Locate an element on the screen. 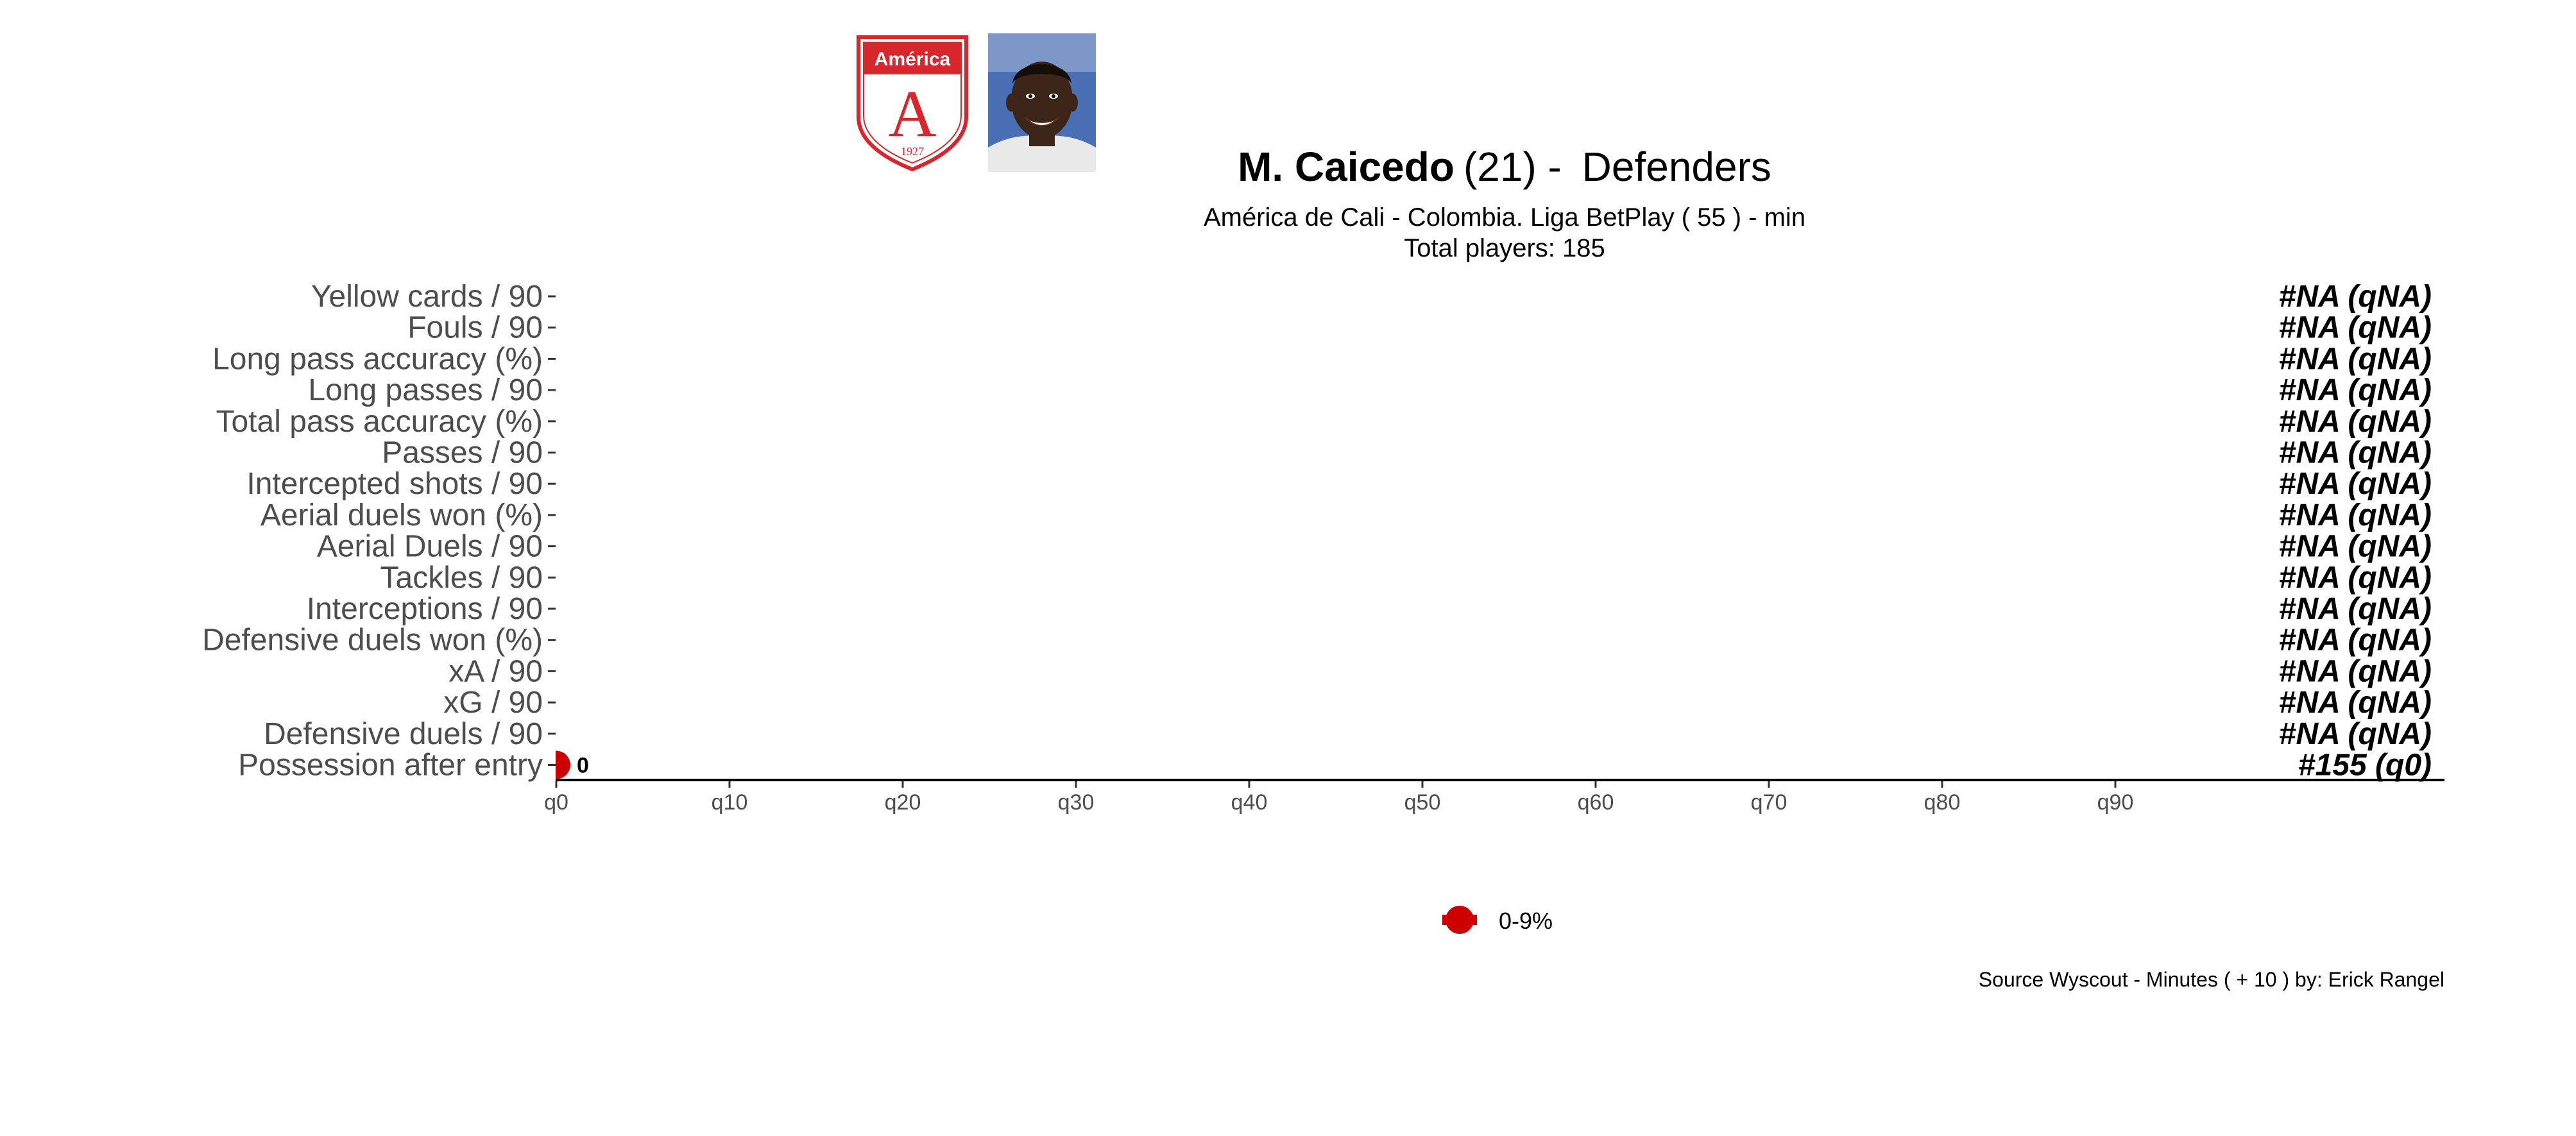 The image size is (2576, 1136). category-label: Aerial Duels / 90 is located at coordinates (430, 547).